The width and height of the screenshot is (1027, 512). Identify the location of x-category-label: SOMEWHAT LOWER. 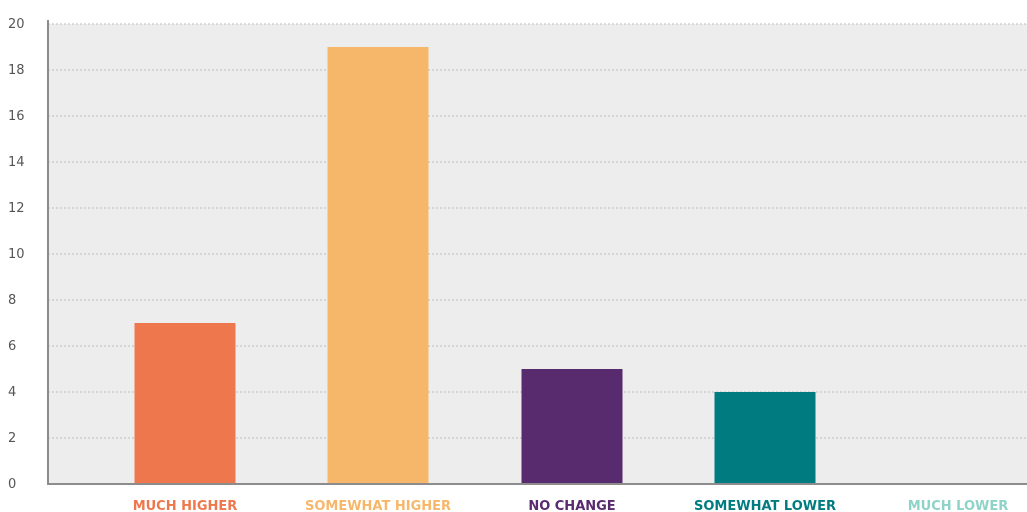
(765, 505).